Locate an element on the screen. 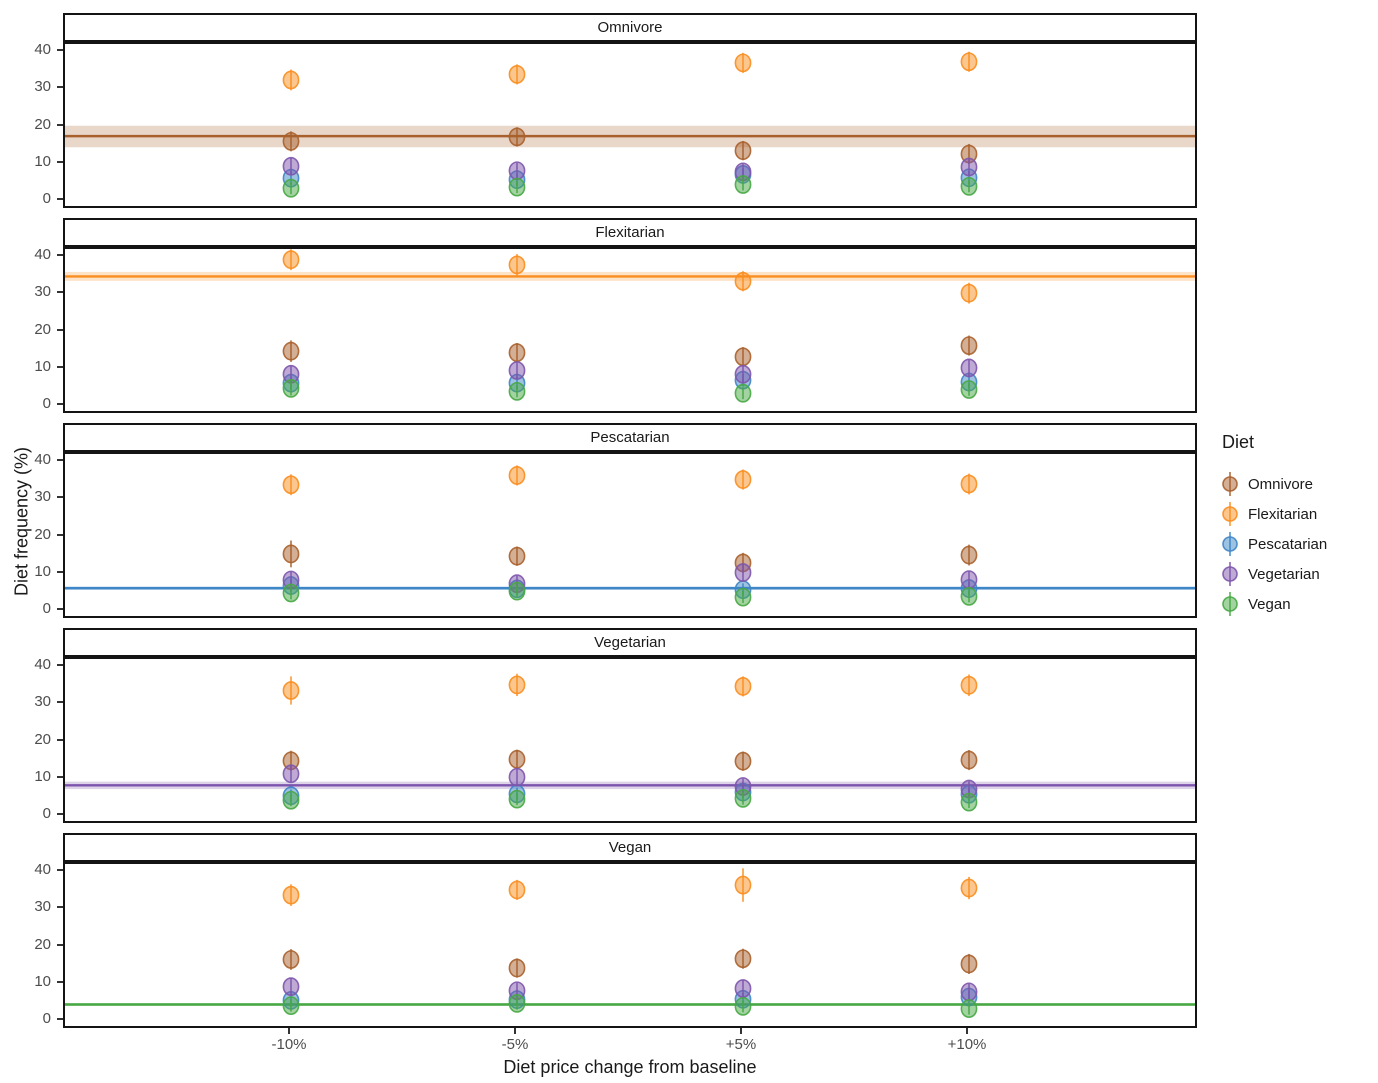  facet-strip-label: Flexitarian is located at coordinates (630, 232).